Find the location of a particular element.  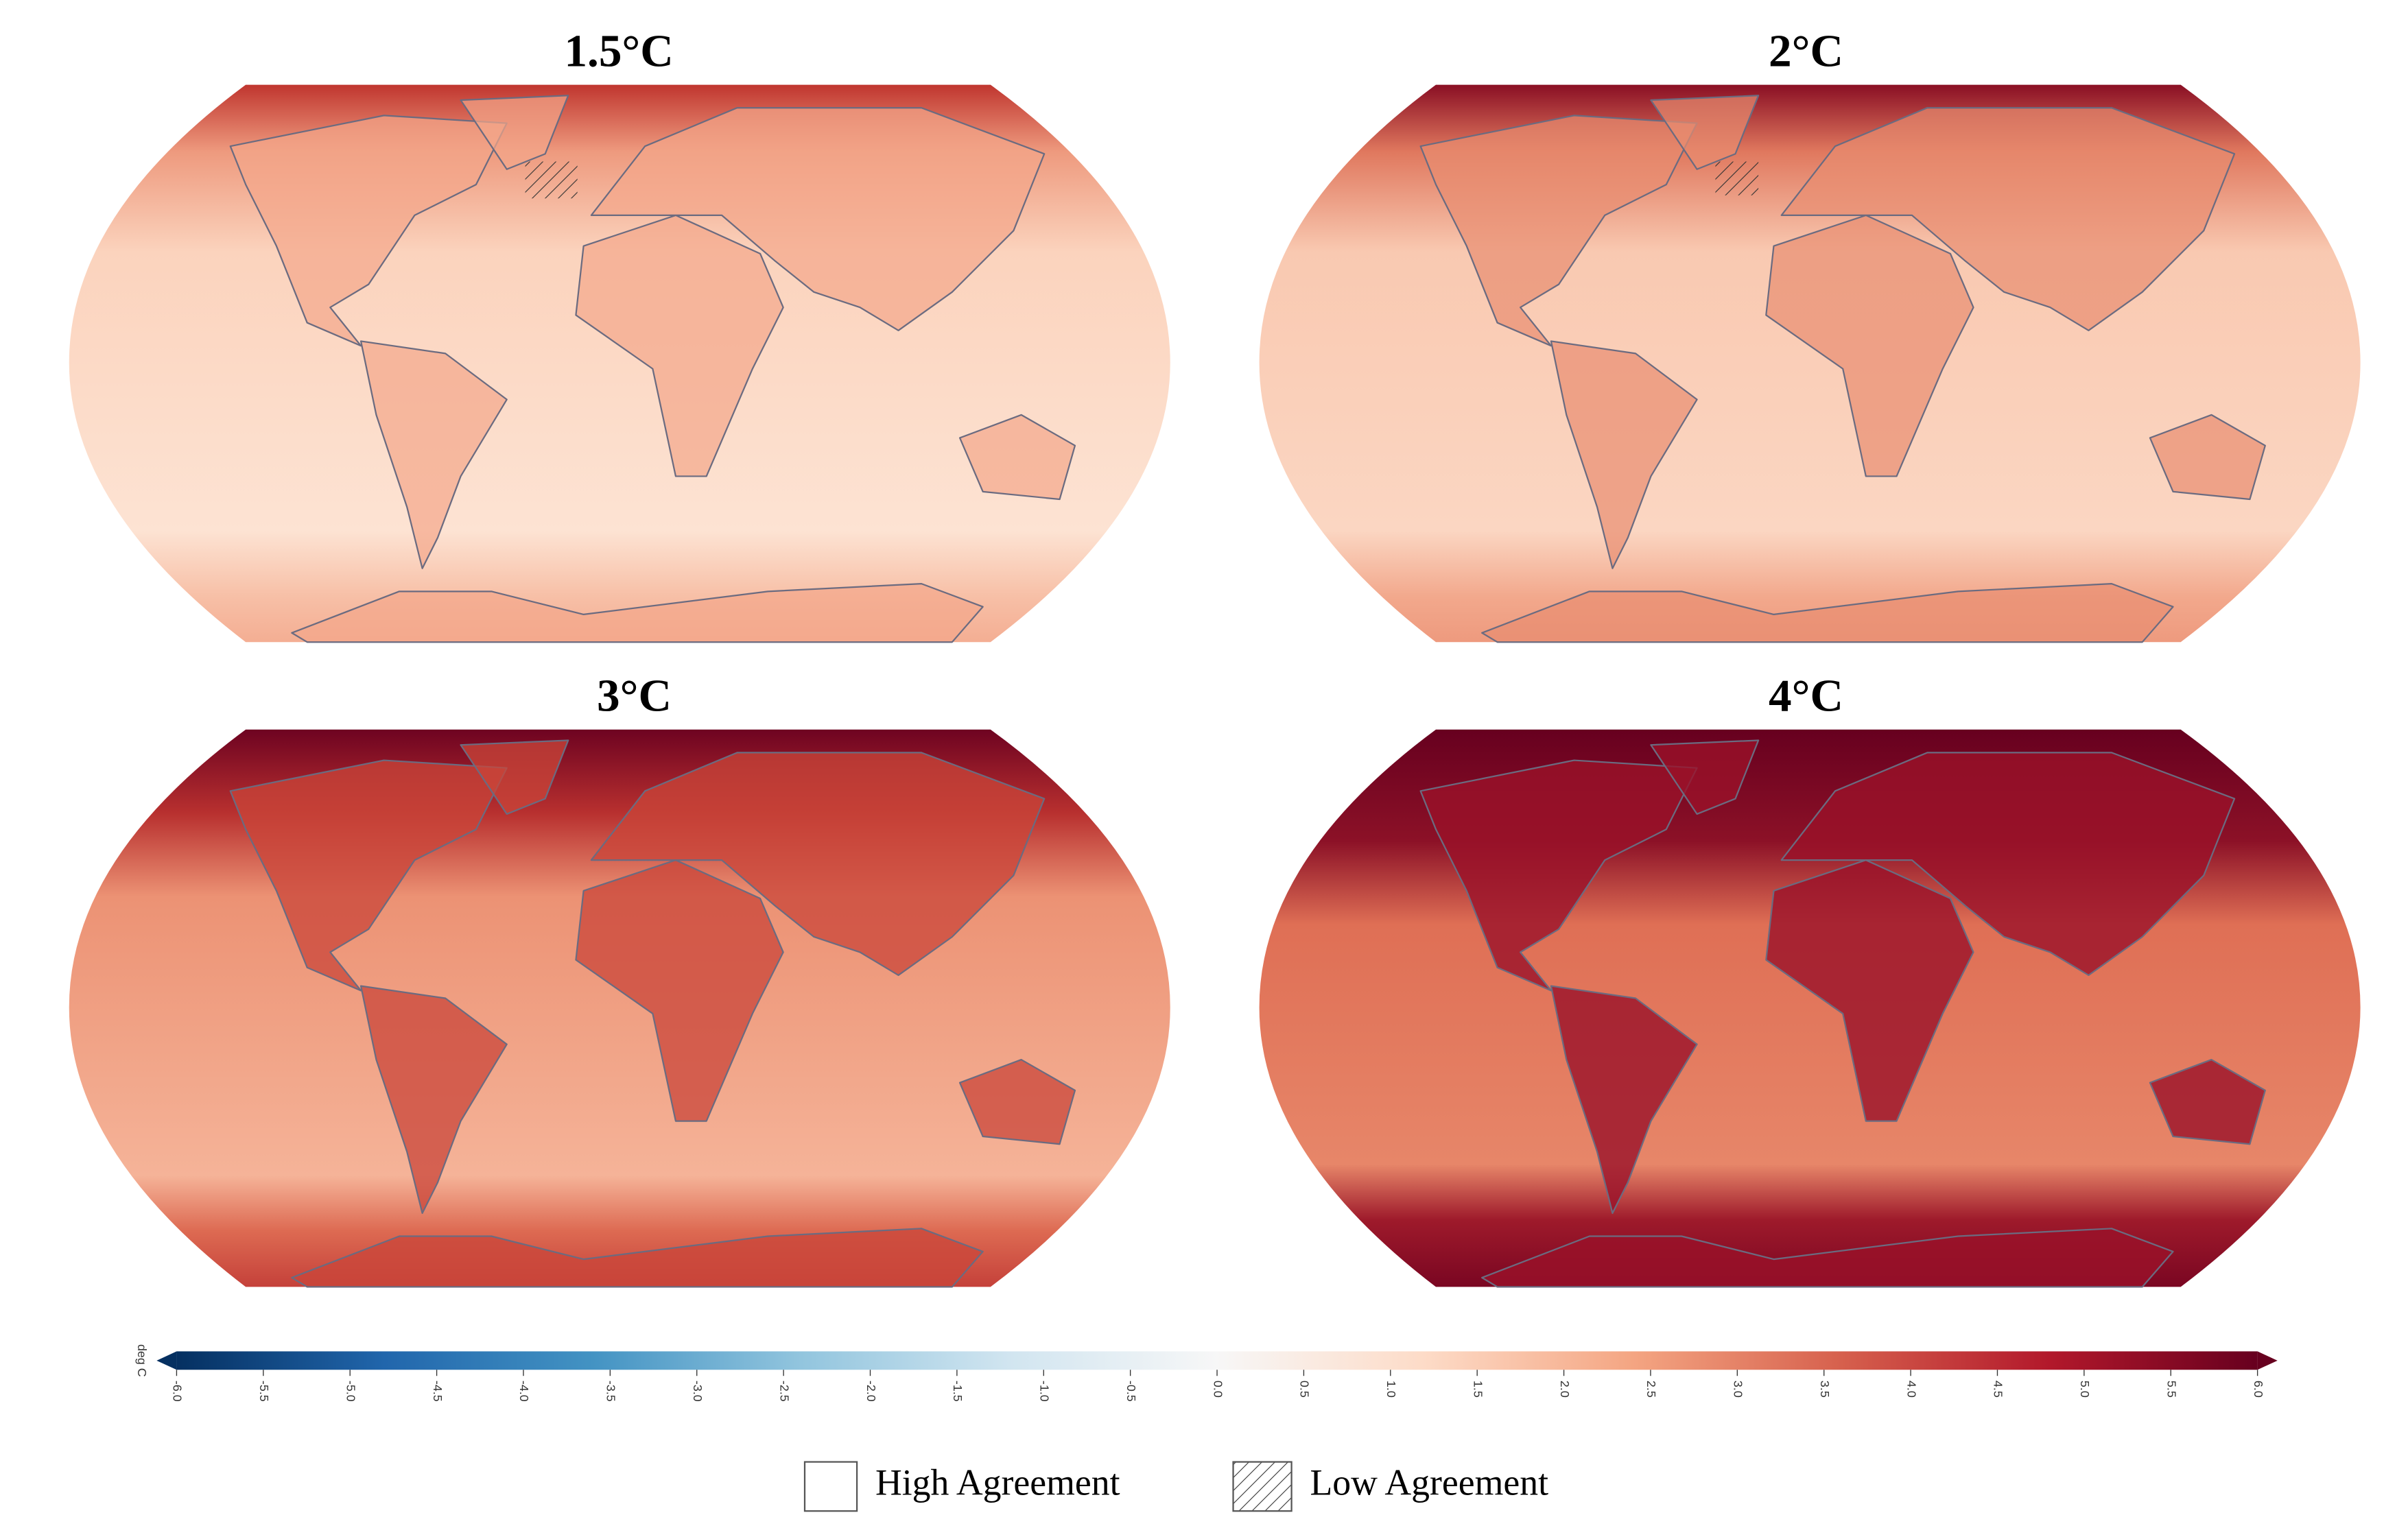

colorbar-tick-label: -5.0 is located at coordinates (351, 1391).